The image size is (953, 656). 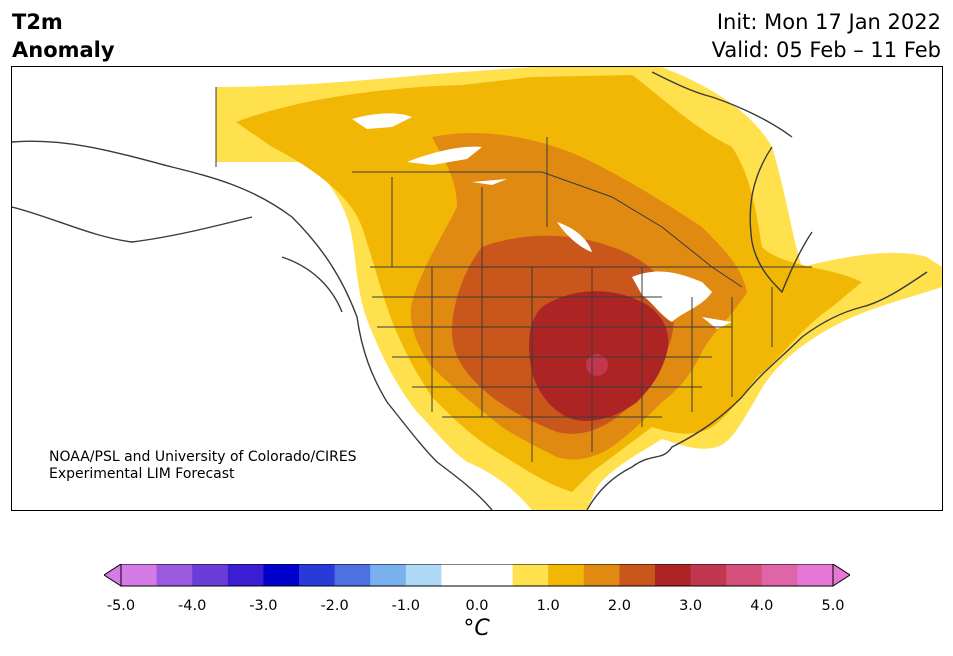 I want to click on colorbar-tick-label: -4.0, so click(x=192, y=606).